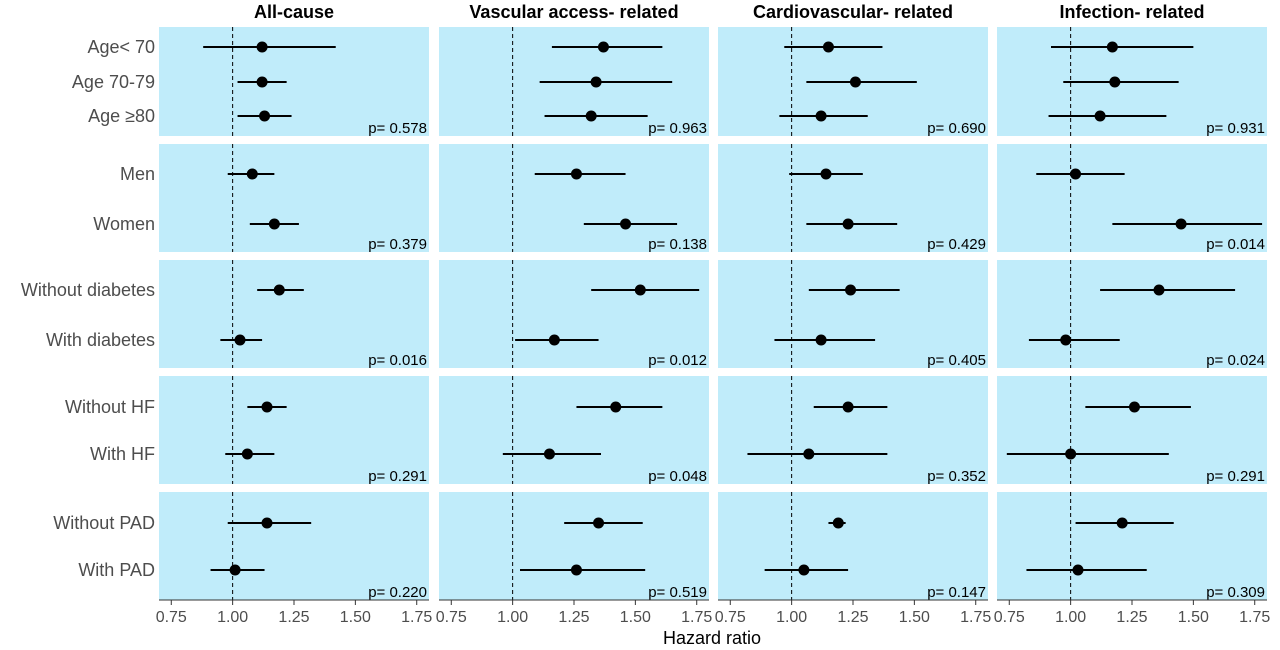 Image resolution: width=1280 pixels, height=650 pixels. What do you see at coordinates (110, 407) in the screenshot?
I see `row-label: Without HF` at bounding box center [110, 407].